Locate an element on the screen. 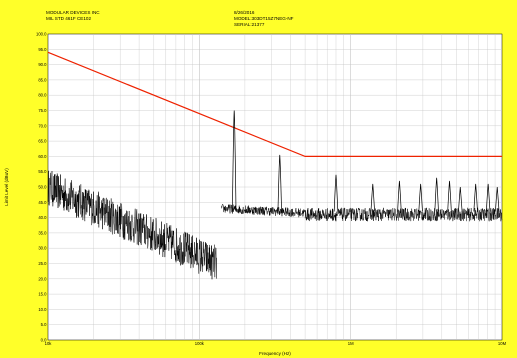  y-tick-label: 65.0 is located at coordinates (42, 141).